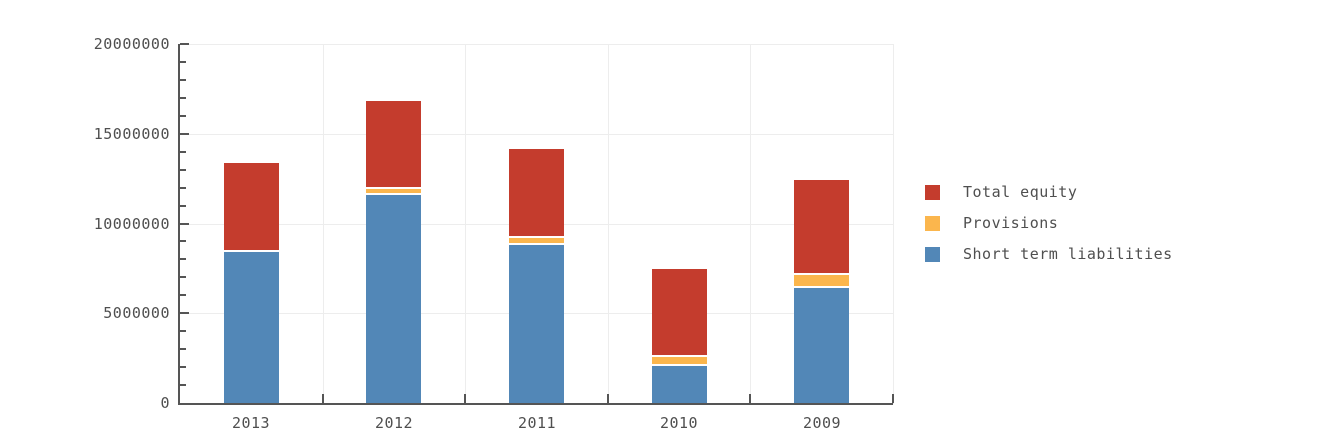  What do you see at coordinates (131, 224) in the screenshot?
I see `y-tick-label: 10000000` at bounding box center [131, 224].